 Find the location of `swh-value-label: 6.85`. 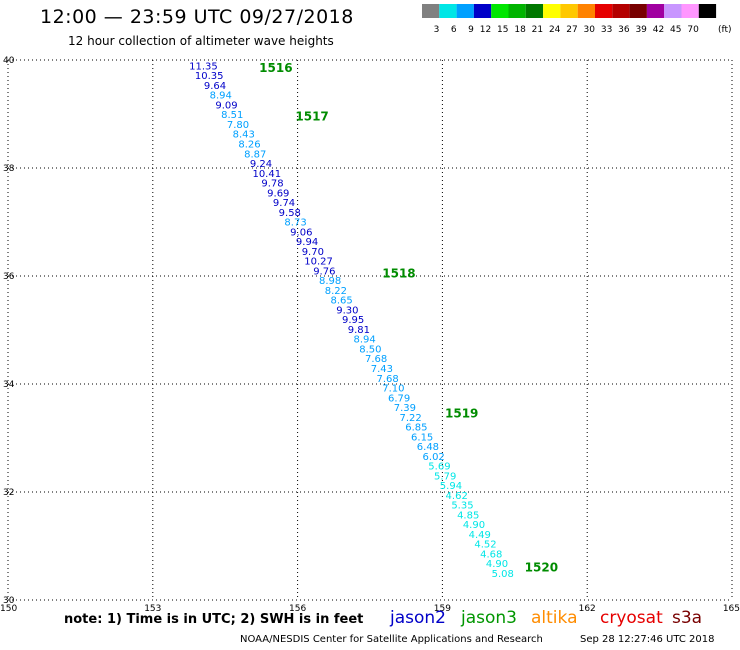

swh-value-label: 6.85 is located at coordinates (416, 428).